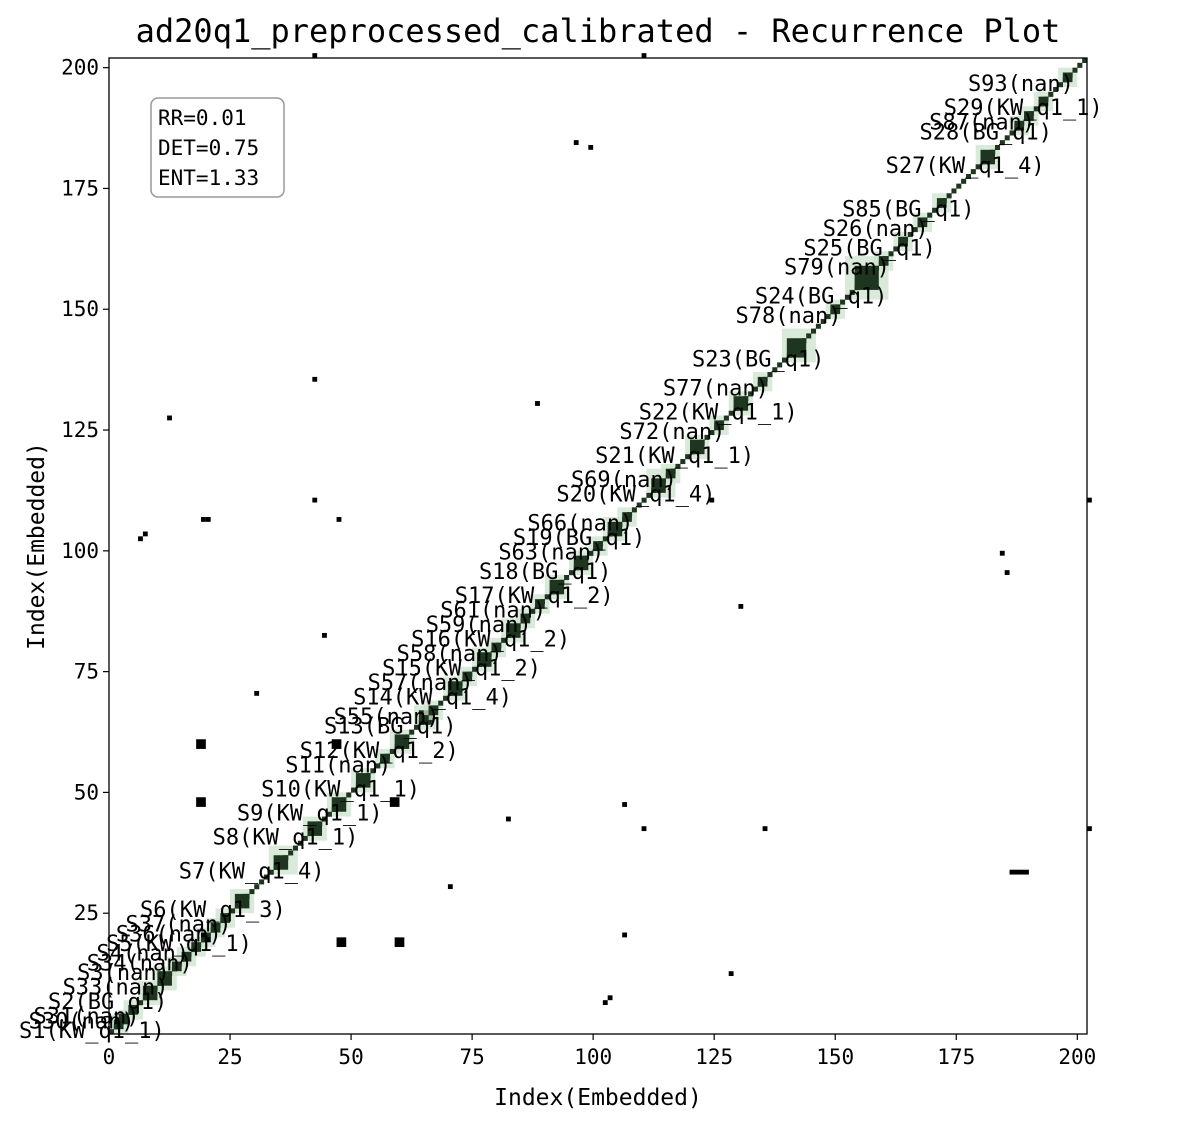 The image size is (1189, 1125). What do you see at coordinates (490, 640) in the screenshot?
I see `segment-label: S16(KW_q1_2)` at bounding box center [490, 640].